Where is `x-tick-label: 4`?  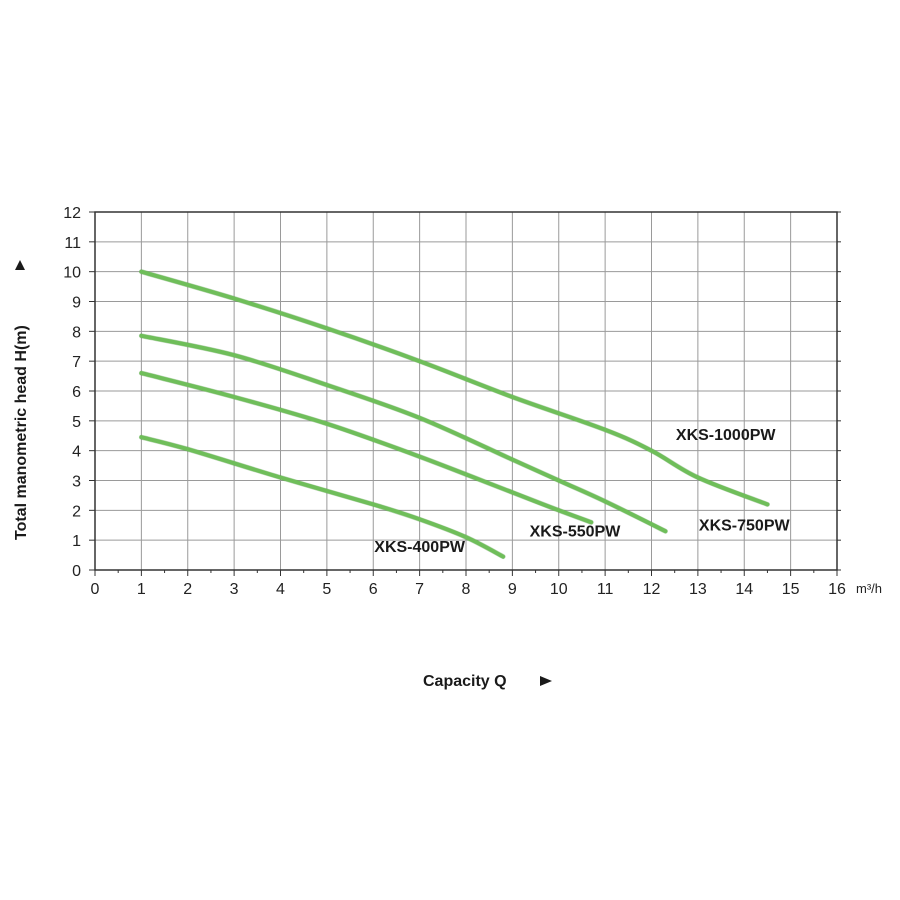 x-tick-label: 4 is located at coordinates (280, 589).